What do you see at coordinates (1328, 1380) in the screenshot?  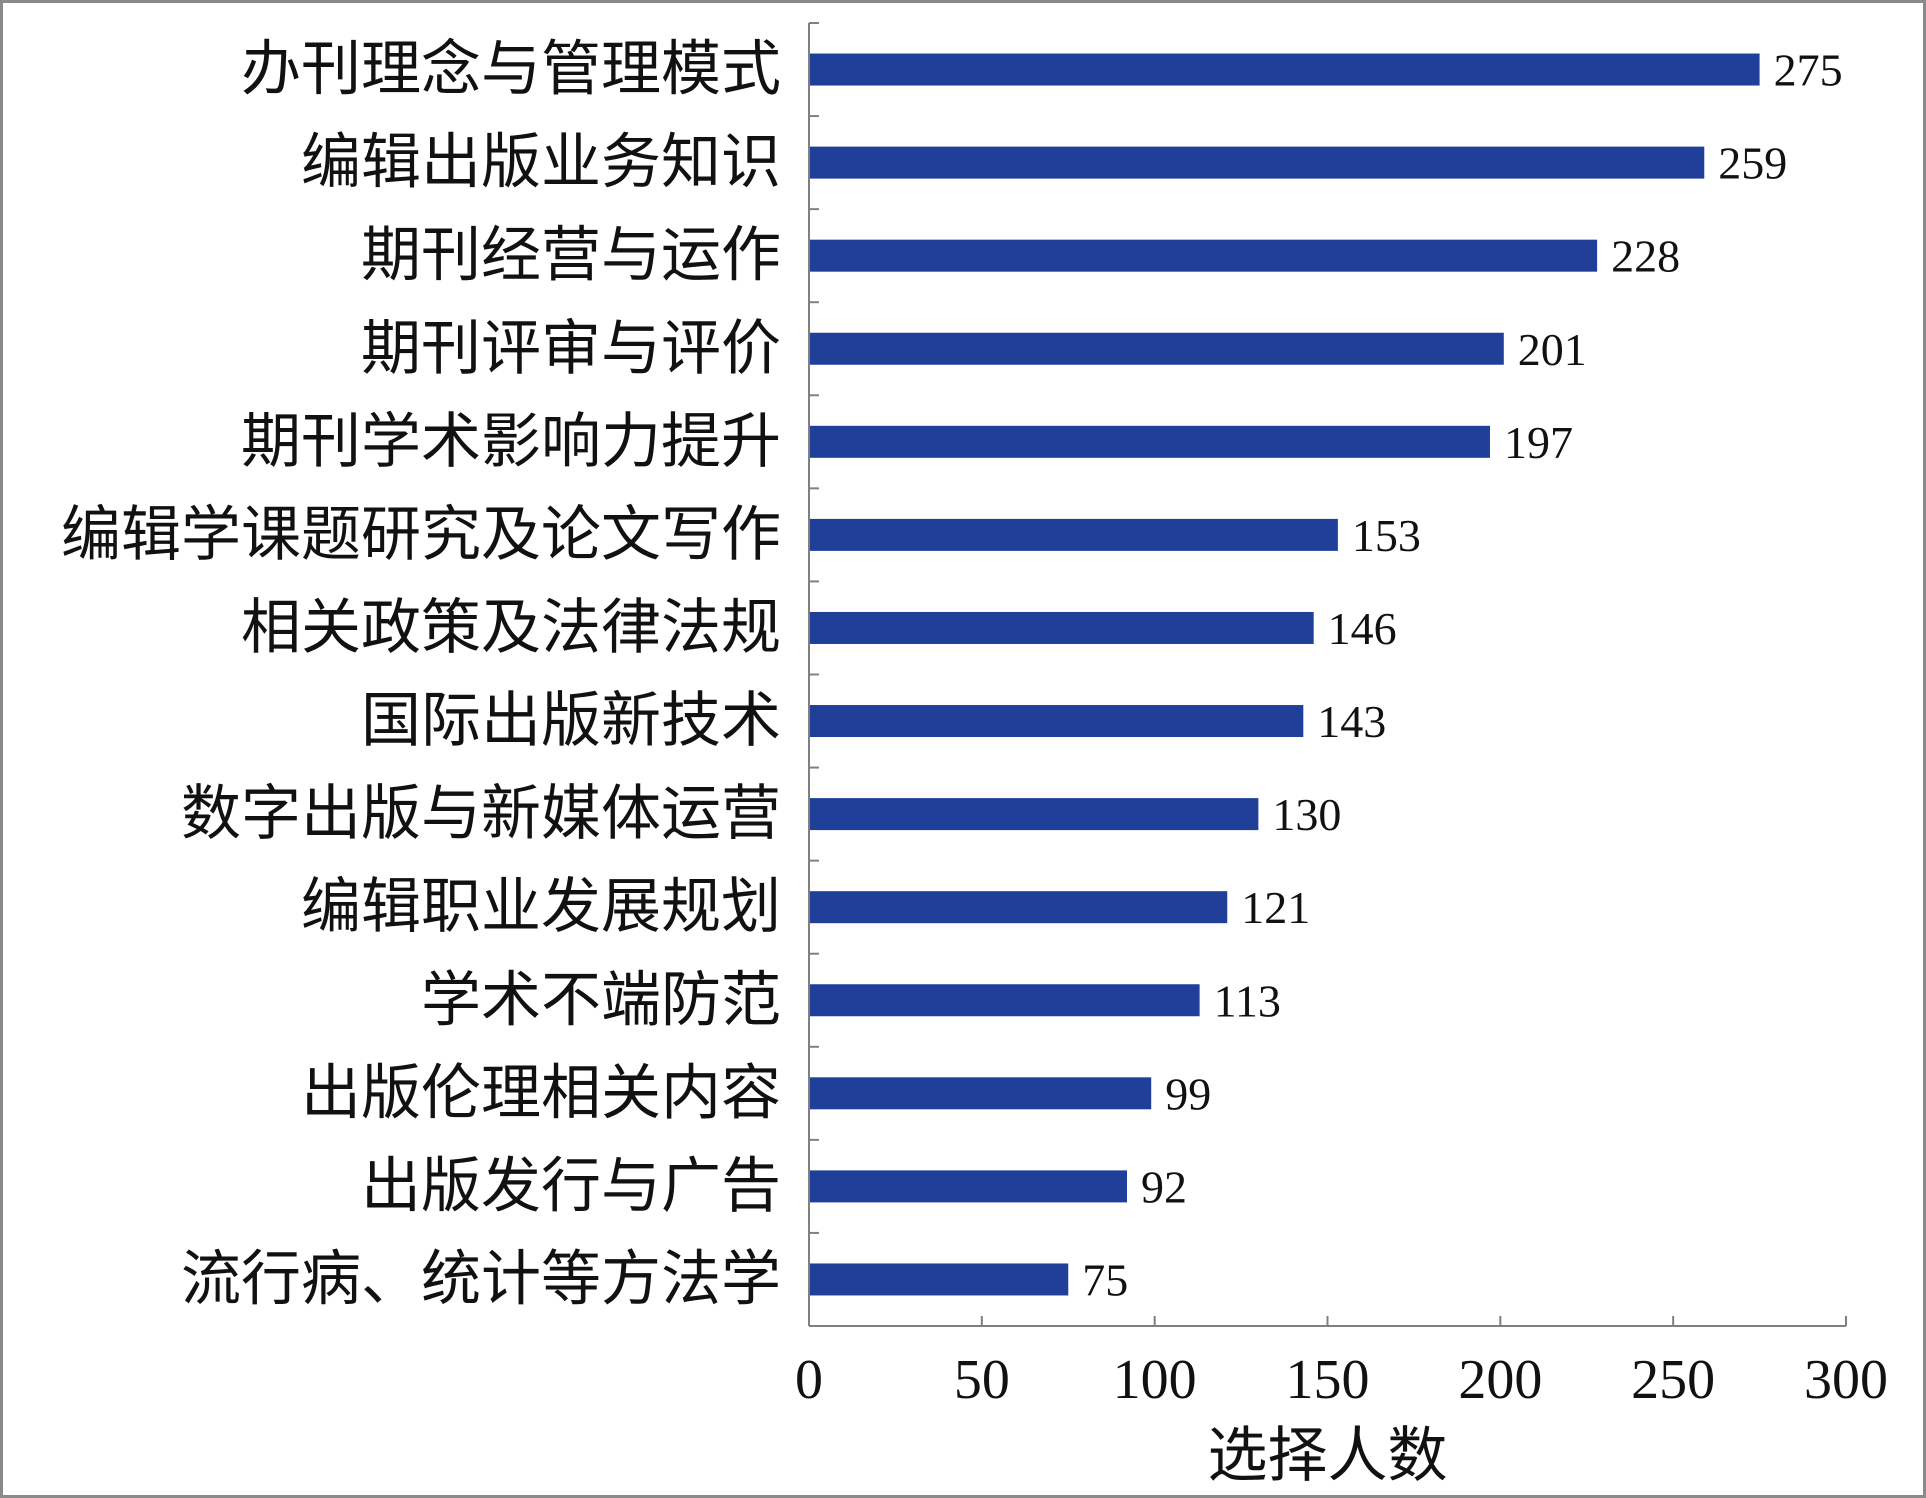 I see `x-tick-label: 150` at bounding box center [1328, 1380].